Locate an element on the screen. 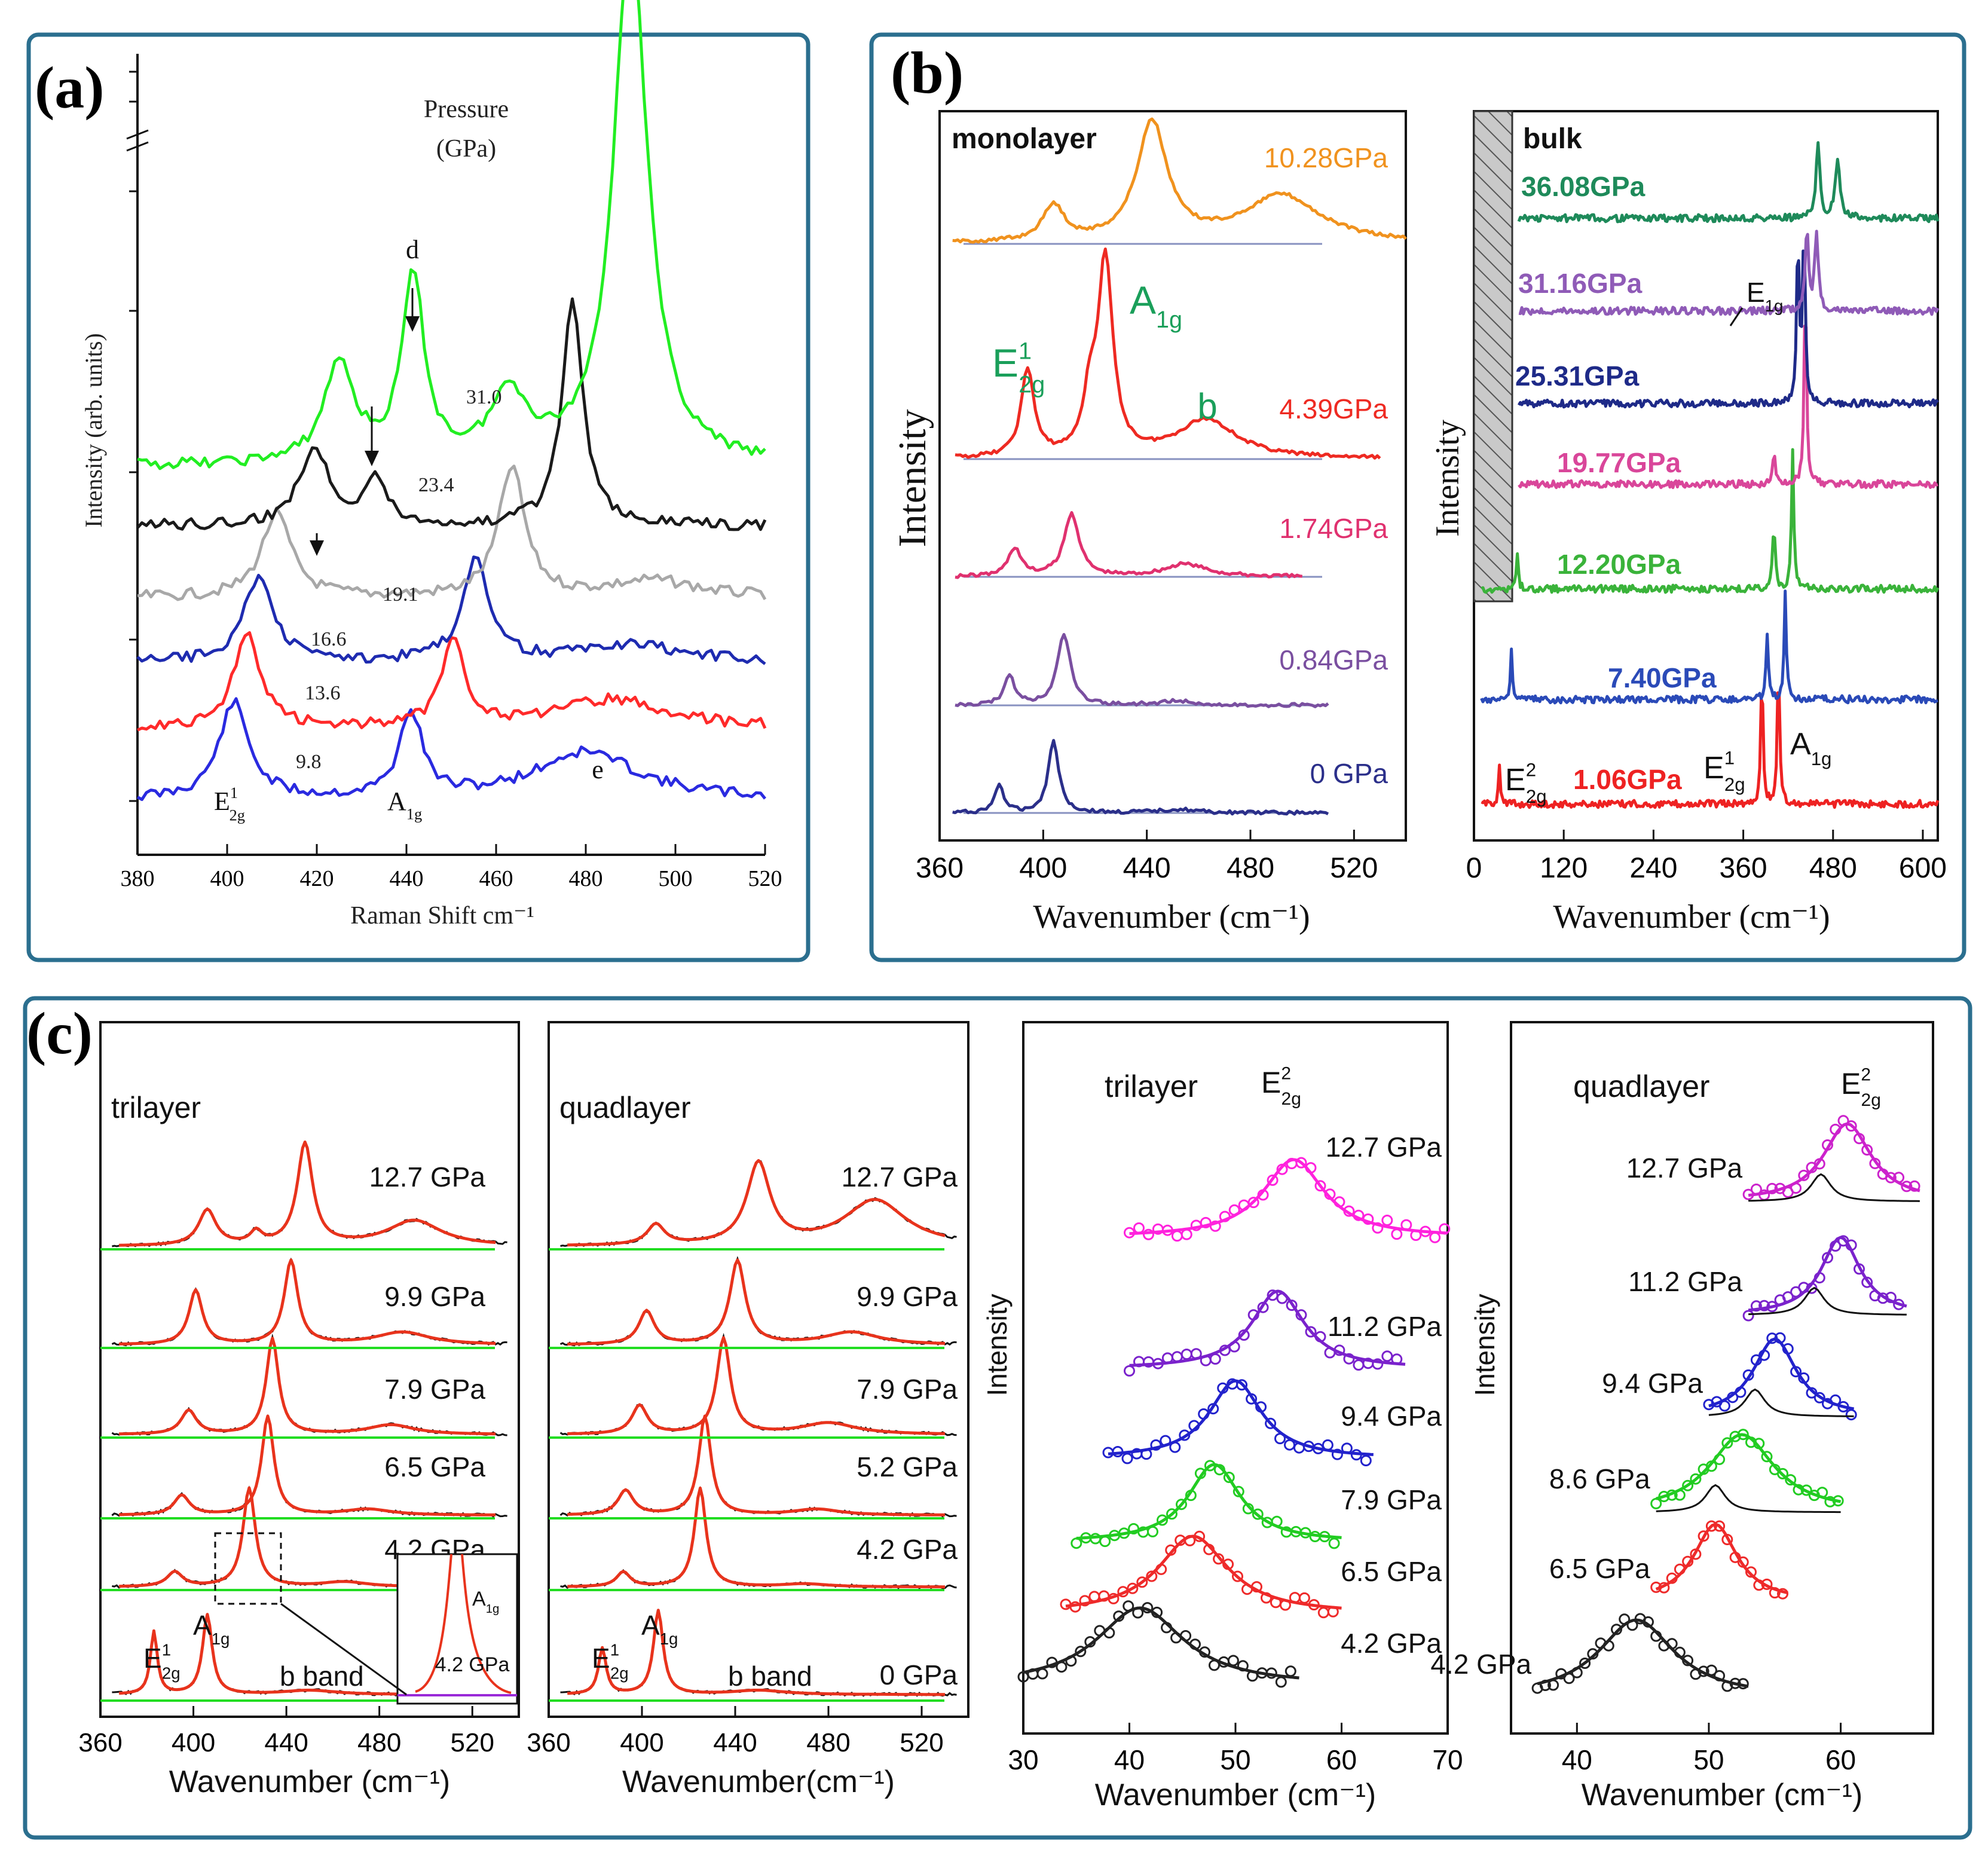 This screenshot has width=1988, height=1865. cq2-frame is located at coordinates (1722, 1378).